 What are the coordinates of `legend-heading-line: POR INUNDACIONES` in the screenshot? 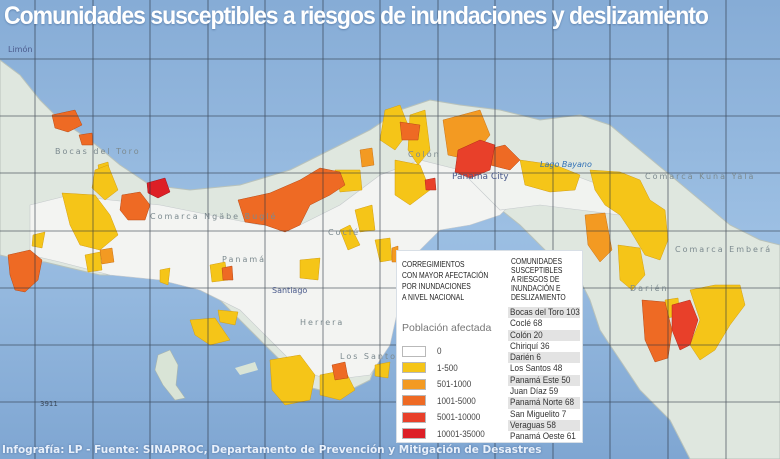 It's located at (436, 286).